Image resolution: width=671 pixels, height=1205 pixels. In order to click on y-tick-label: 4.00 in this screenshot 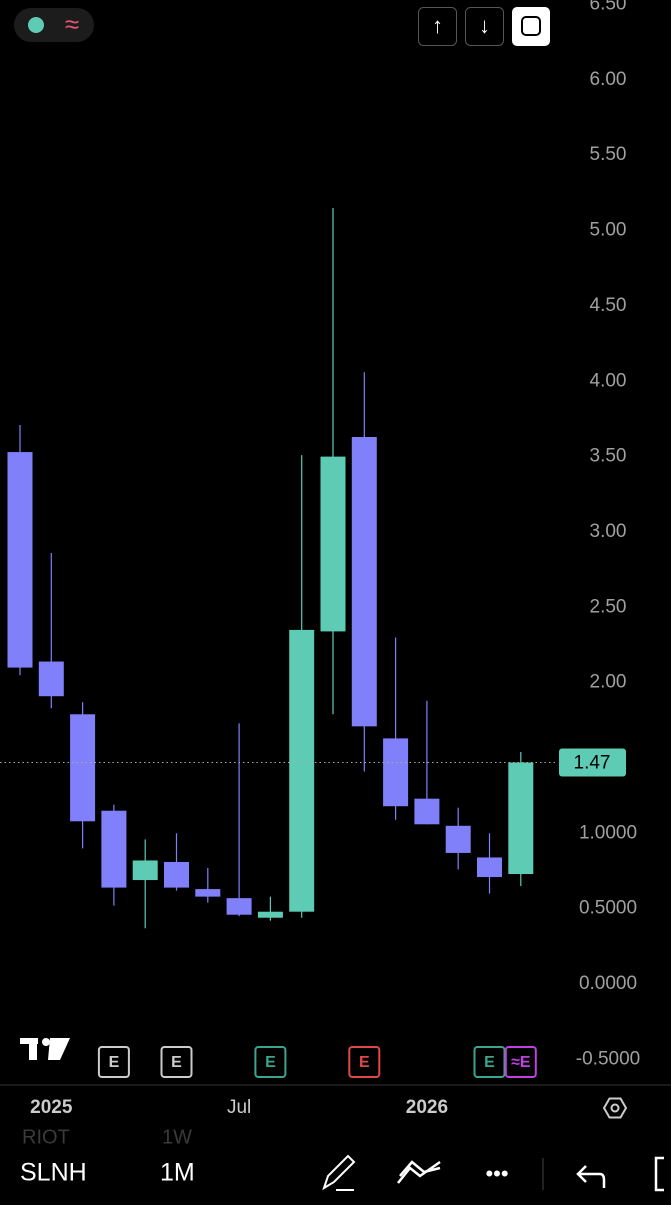, I will do `click(608, 380)`.